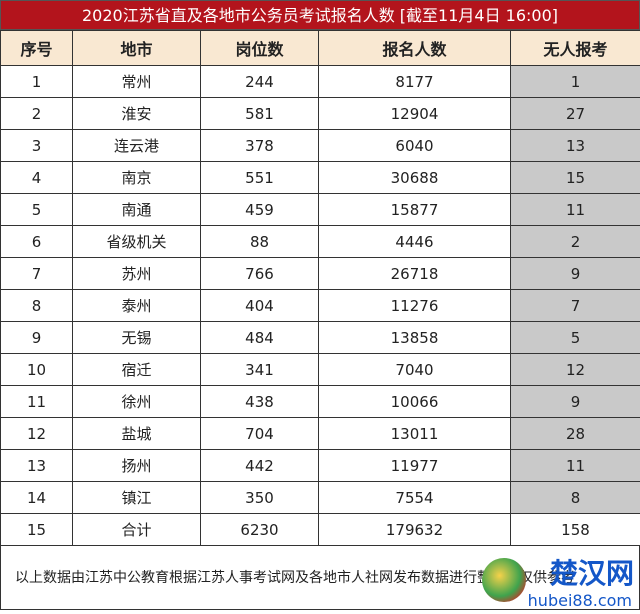 This screenshot has height=614, width=640. Describe the element at coordinates (36, 497) in the screenshot. I see `table-cell: 14` at that location.